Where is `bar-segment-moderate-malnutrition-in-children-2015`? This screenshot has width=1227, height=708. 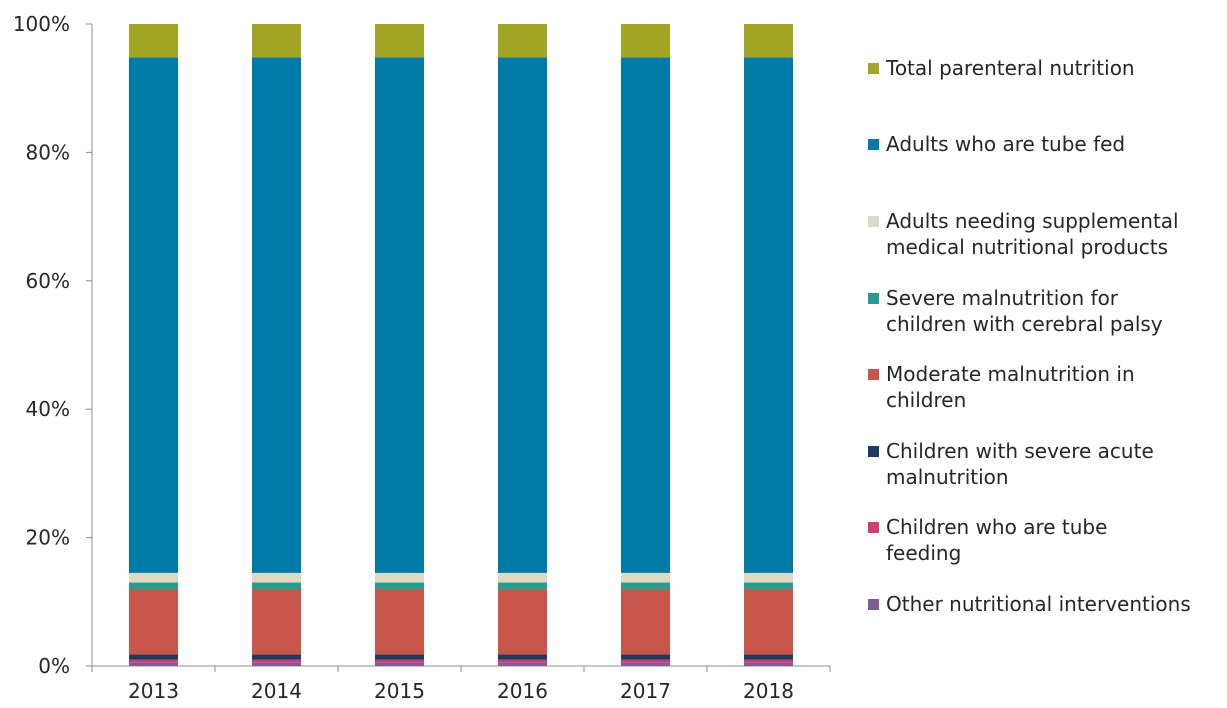
bar-segment-moderate-malnutrition-in-children-2015 is located at coordinates (399, 621).